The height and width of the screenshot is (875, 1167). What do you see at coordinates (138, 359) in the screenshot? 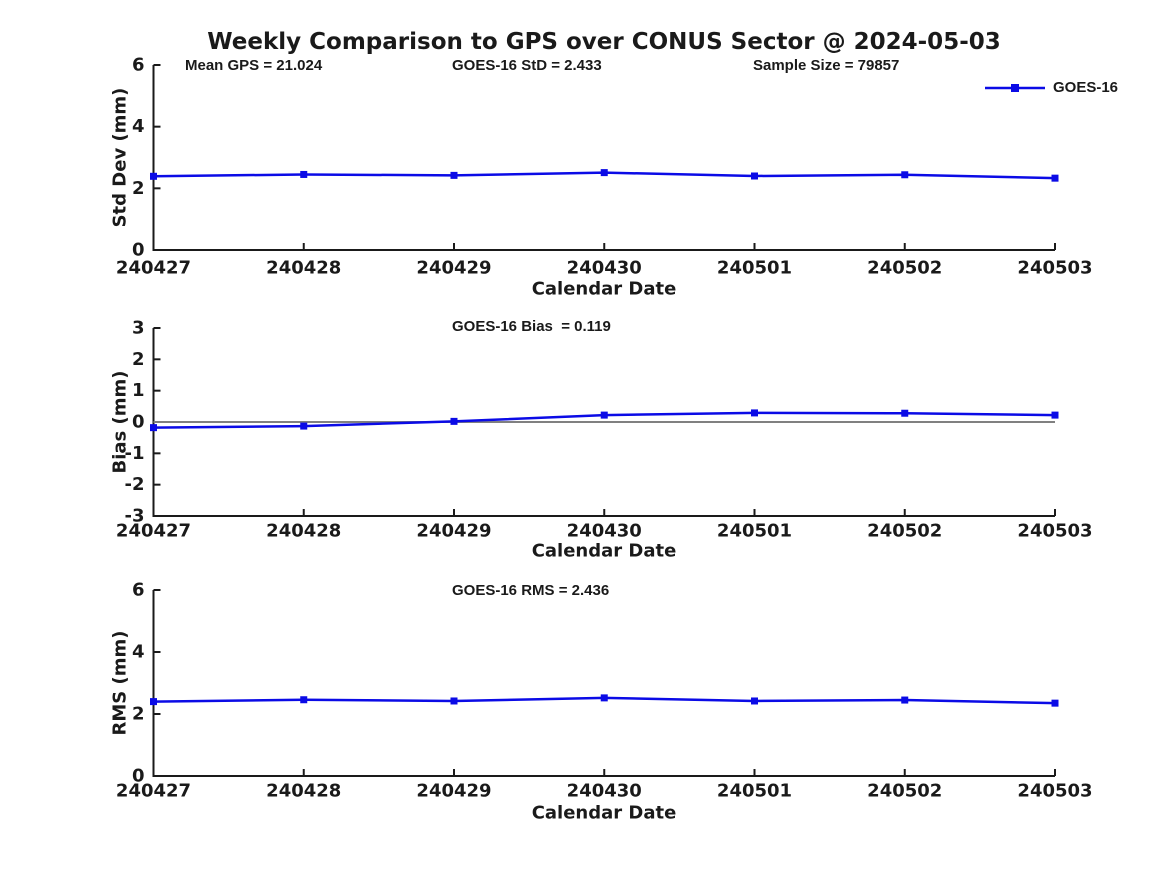
I see `bias-y-tick-label: 2` at bounding box center [138, 359].